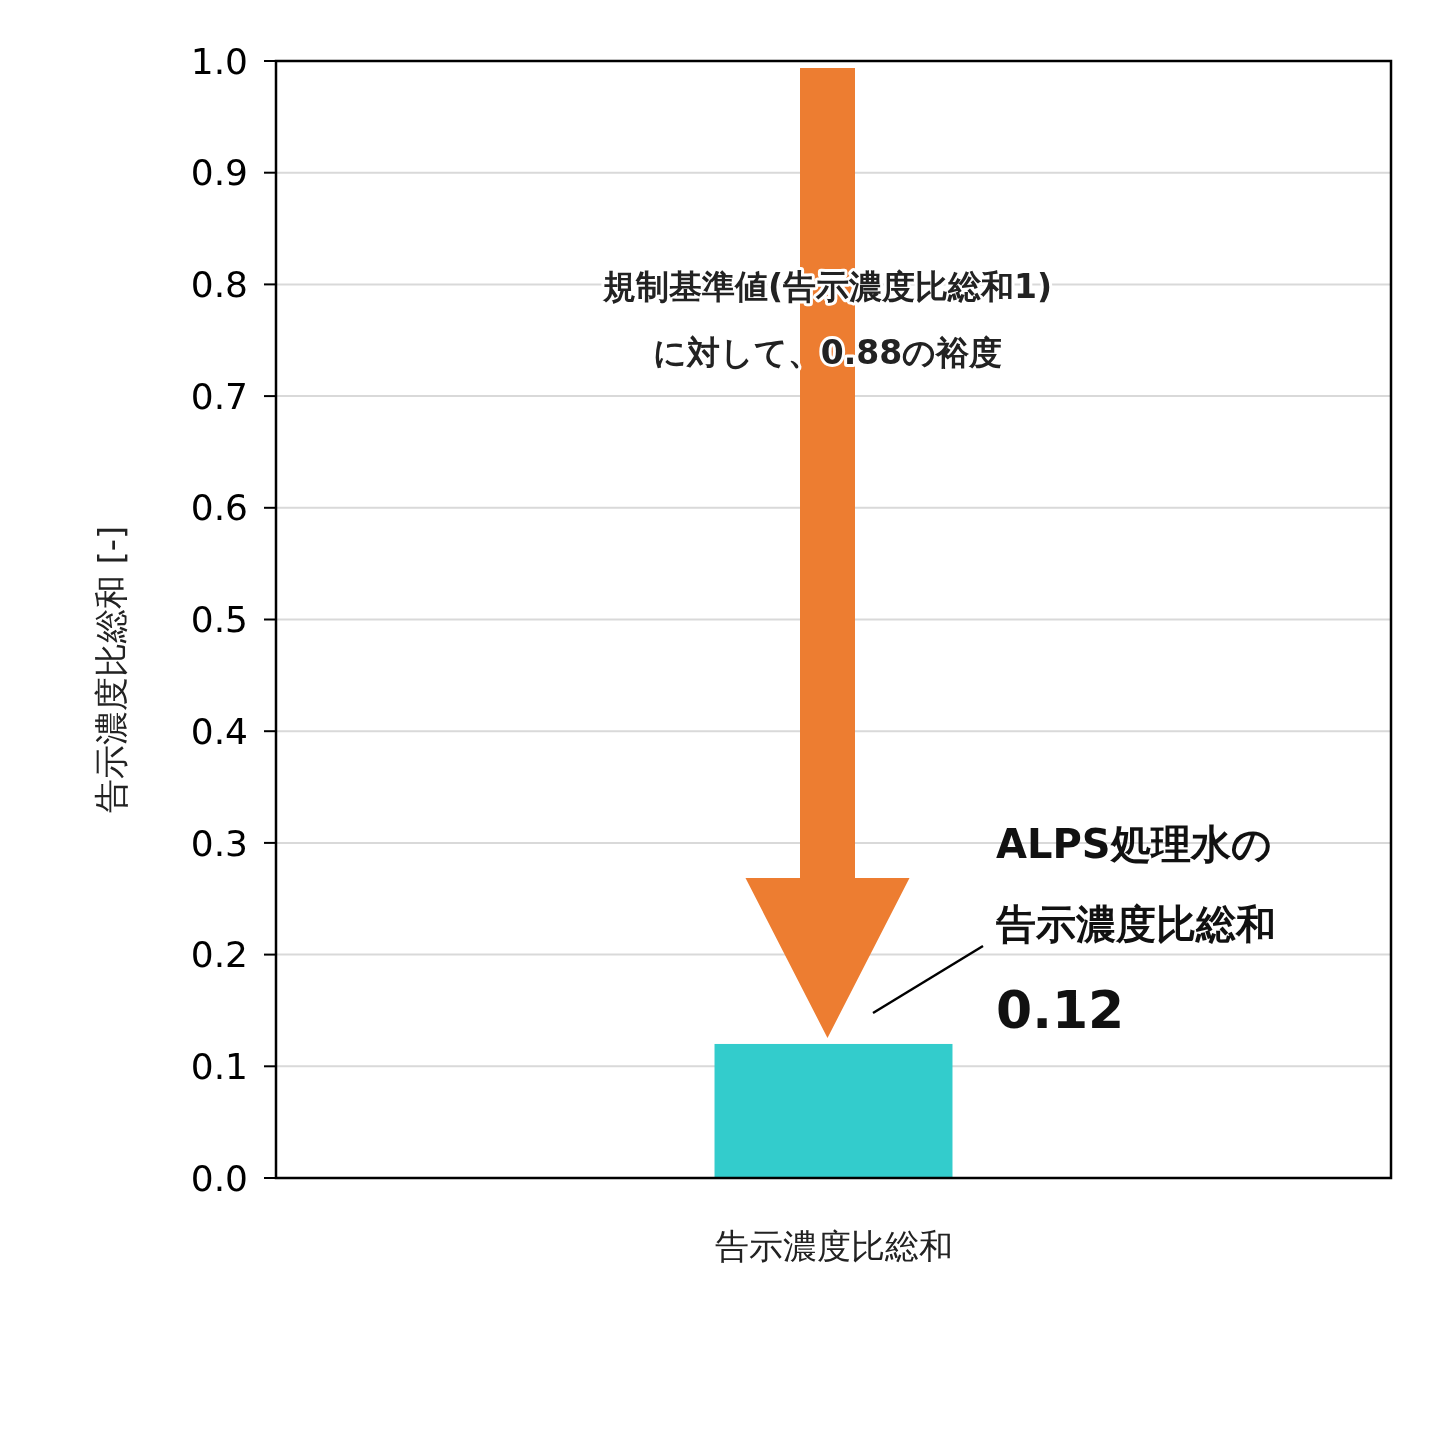 The width and height of the screenshot is (1439, 1452). Describe the element at coordinates (219, 1066) in the screenshot. I see `y-tick-label: 0.1` at that location.